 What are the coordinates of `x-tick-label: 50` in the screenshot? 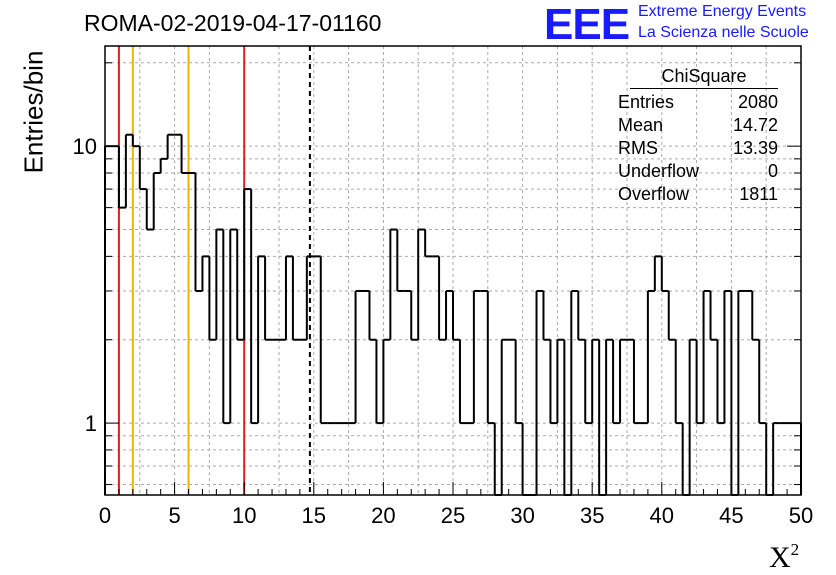 It's located at (801, 515).